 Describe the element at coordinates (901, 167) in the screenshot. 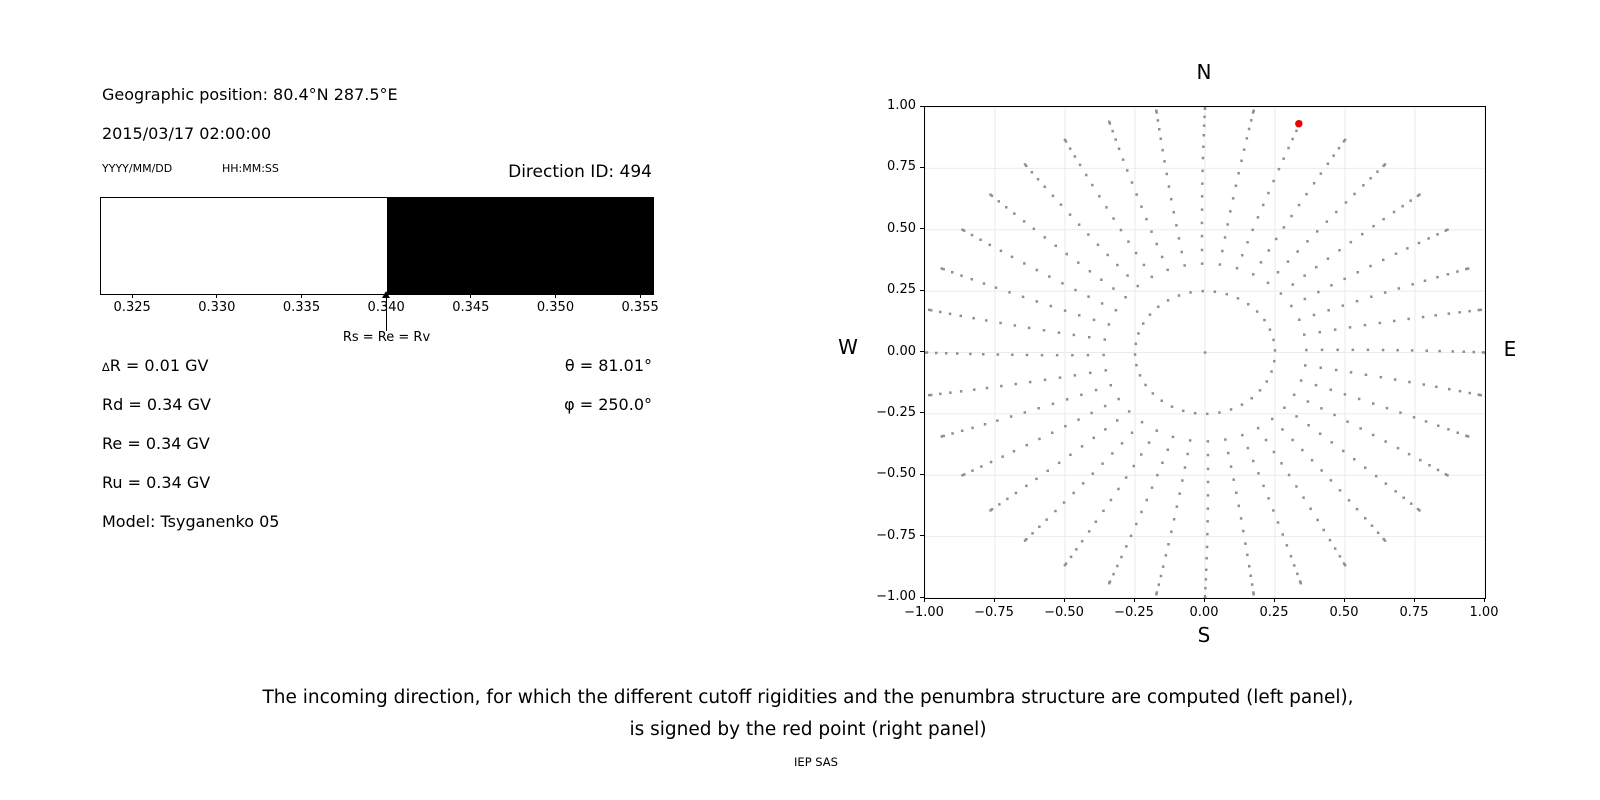

I see `y-tick-label: 0.75` at that location.